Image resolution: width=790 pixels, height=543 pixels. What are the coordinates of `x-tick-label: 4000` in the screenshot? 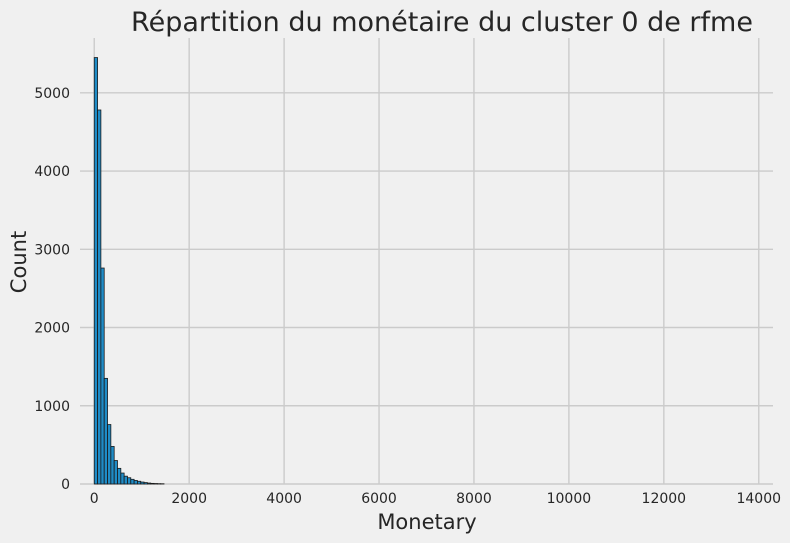 It's located at (284, 499).